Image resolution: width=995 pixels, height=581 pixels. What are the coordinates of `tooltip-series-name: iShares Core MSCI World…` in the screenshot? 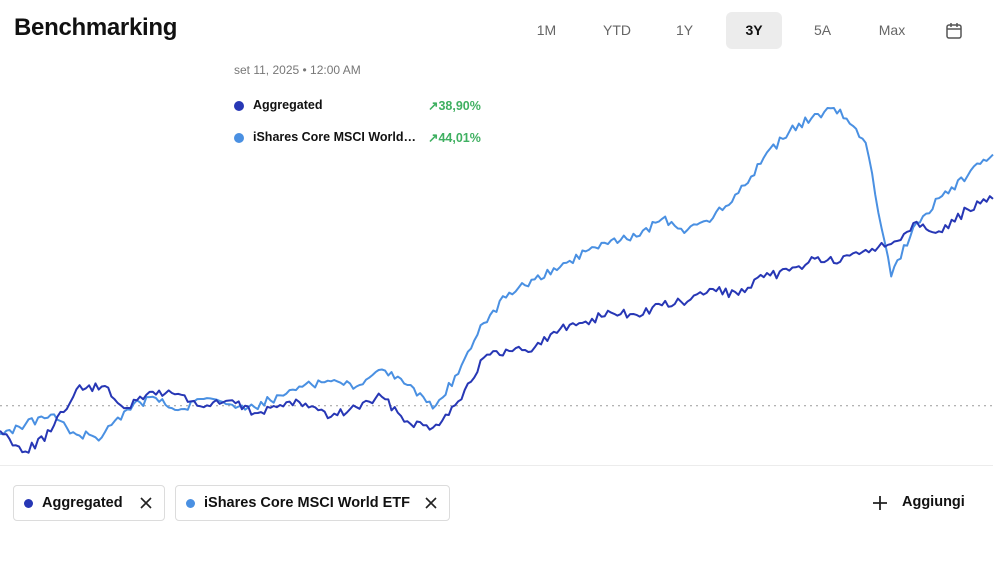 It's located at (334, 137).